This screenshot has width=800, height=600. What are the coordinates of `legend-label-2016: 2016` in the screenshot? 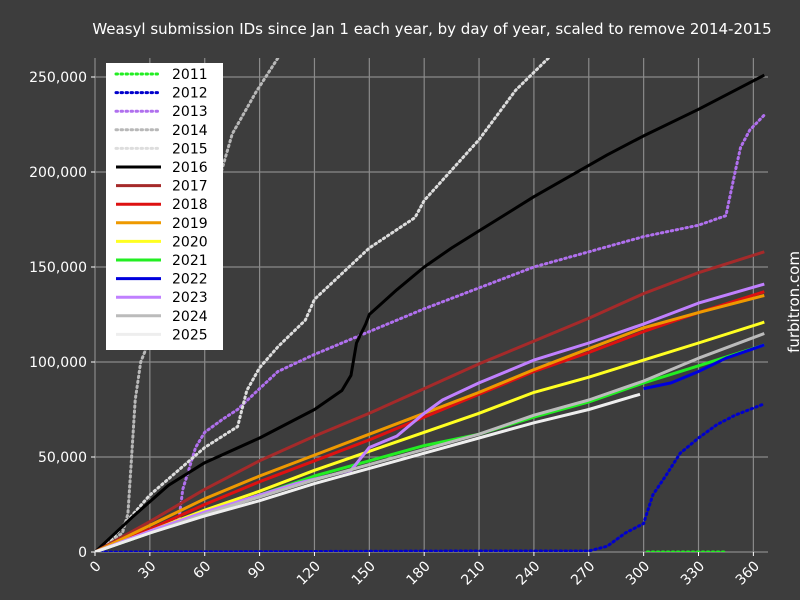 It's located at (190, 168).